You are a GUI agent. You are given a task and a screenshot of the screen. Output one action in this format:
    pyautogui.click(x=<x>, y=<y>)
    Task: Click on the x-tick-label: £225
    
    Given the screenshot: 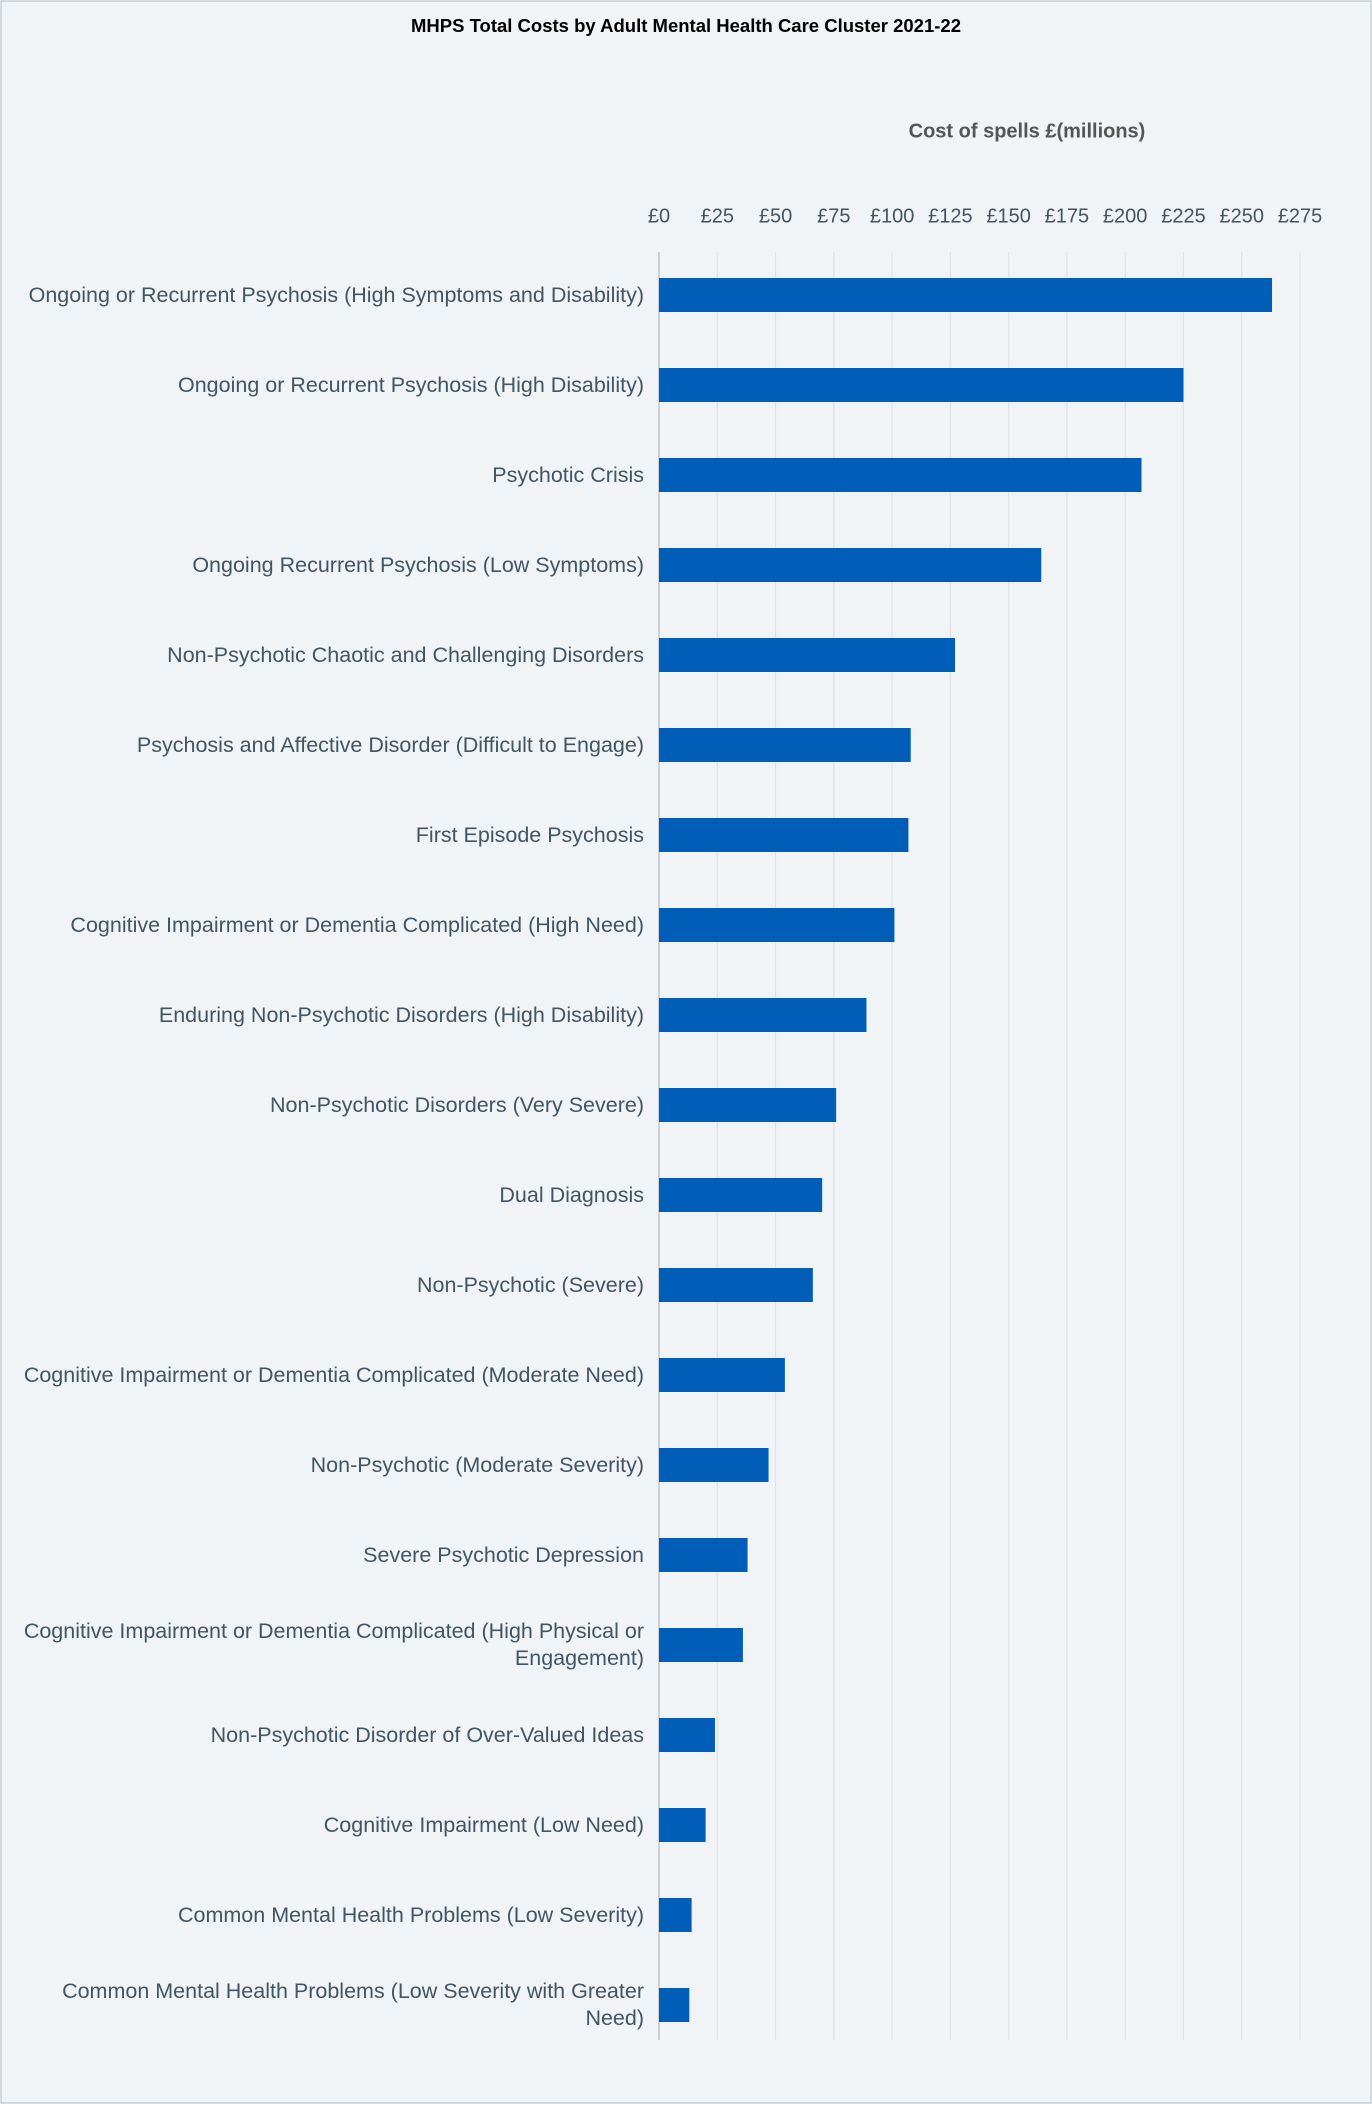 What is the action you would take?
    pyautogui.click(x=1183, y=216)
    